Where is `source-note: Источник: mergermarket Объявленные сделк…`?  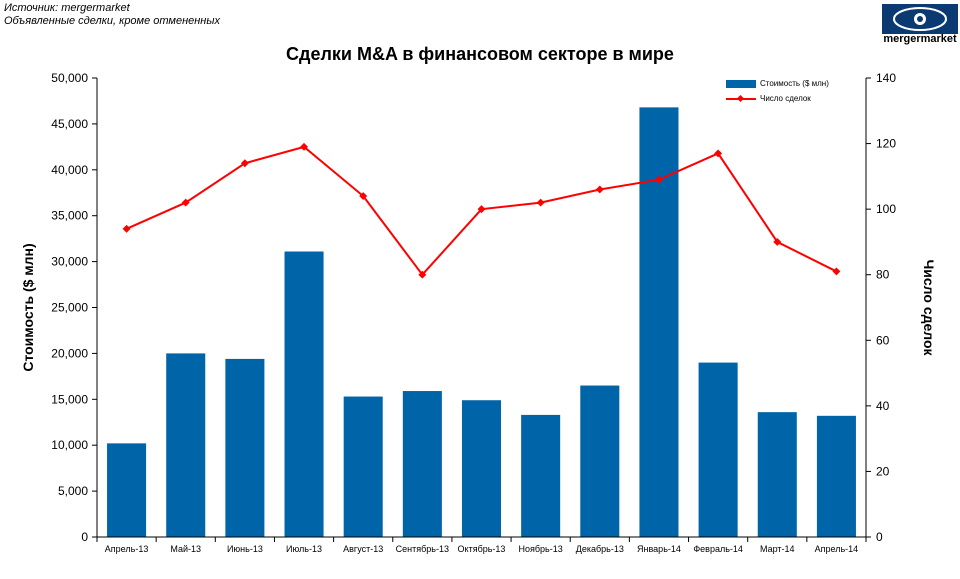 source-note: Источник: mergermarket Объявленные сделк… is located at coordinates (112, 15).